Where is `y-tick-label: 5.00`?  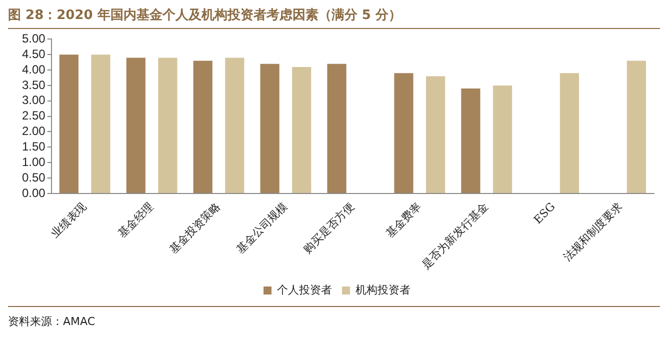 y-tick-label: 5.00 is located at coordinates (34, 39).